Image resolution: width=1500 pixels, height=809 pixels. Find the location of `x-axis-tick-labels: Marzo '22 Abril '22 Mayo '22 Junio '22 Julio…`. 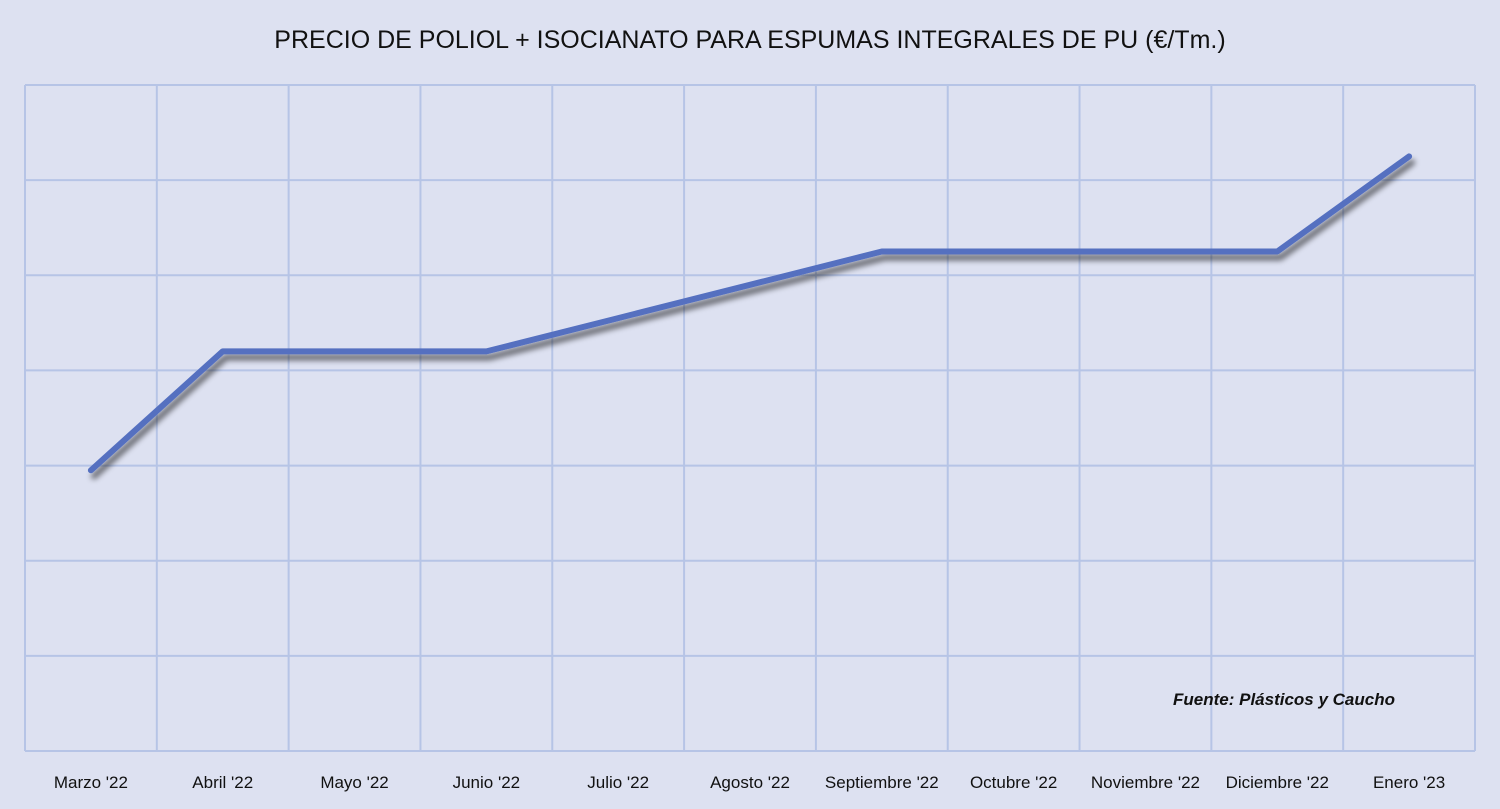

x-axis-tick-labels: Marzo '22 Abril '22 Mayo '22 Junio '22 Julio… is located at coordinates (749, 782).